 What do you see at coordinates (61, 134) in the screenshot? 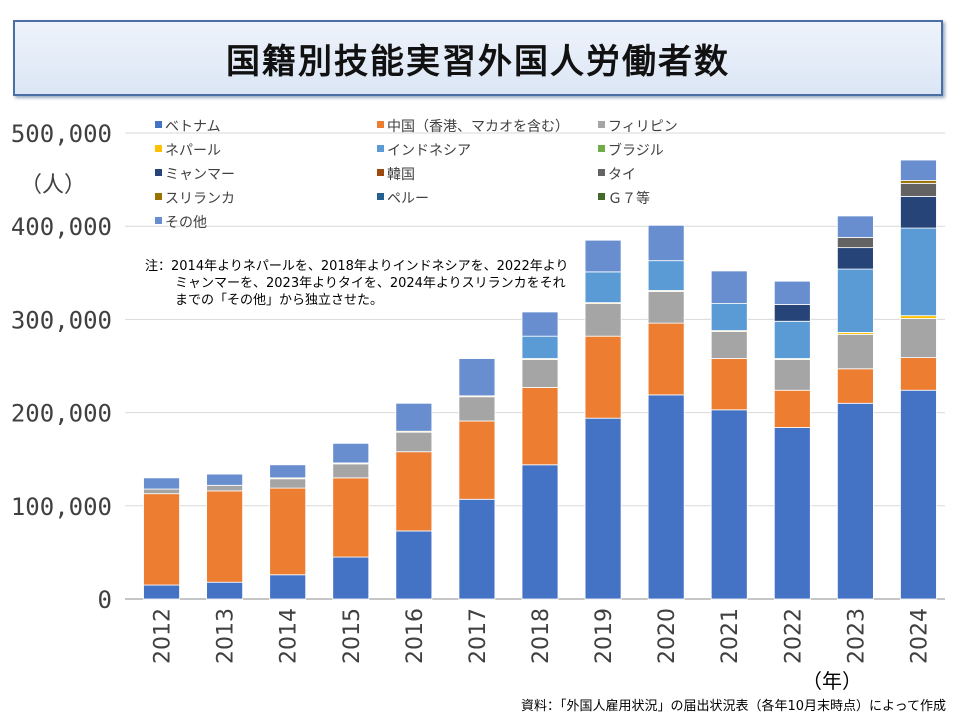
I see `y-tick-label: 500,000` at bounding box center [61, 134].